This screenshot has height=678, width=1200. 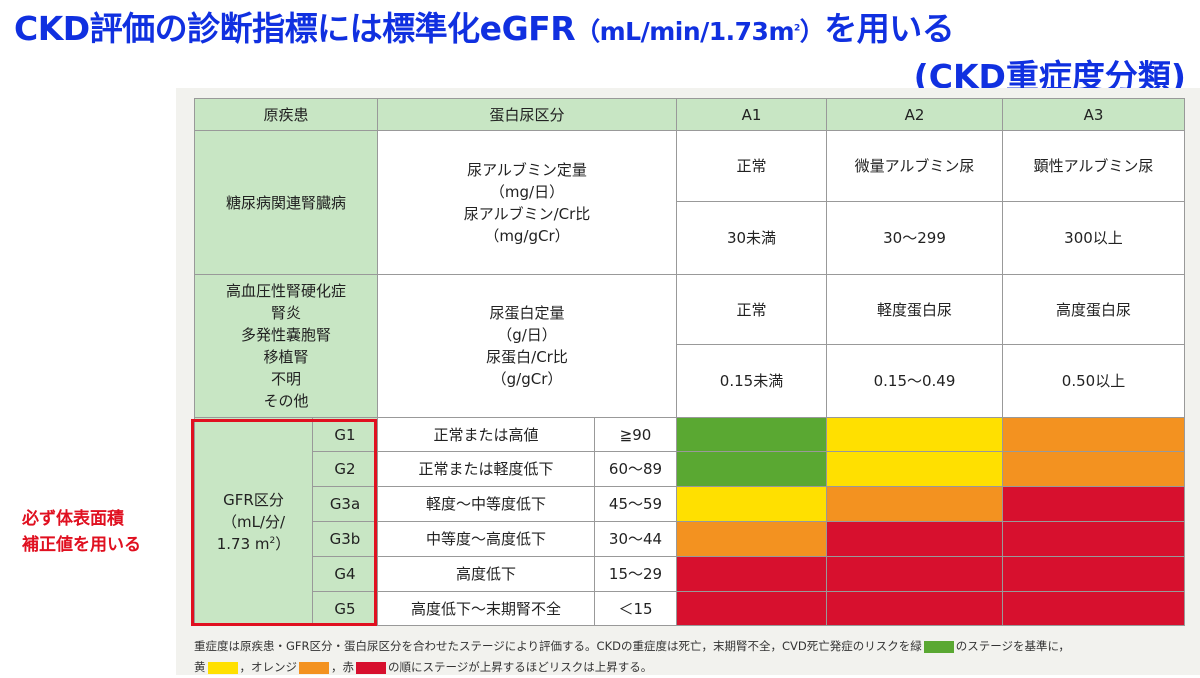 I want to click on gfr-range: 30〜44, so click(x=635, y=539).